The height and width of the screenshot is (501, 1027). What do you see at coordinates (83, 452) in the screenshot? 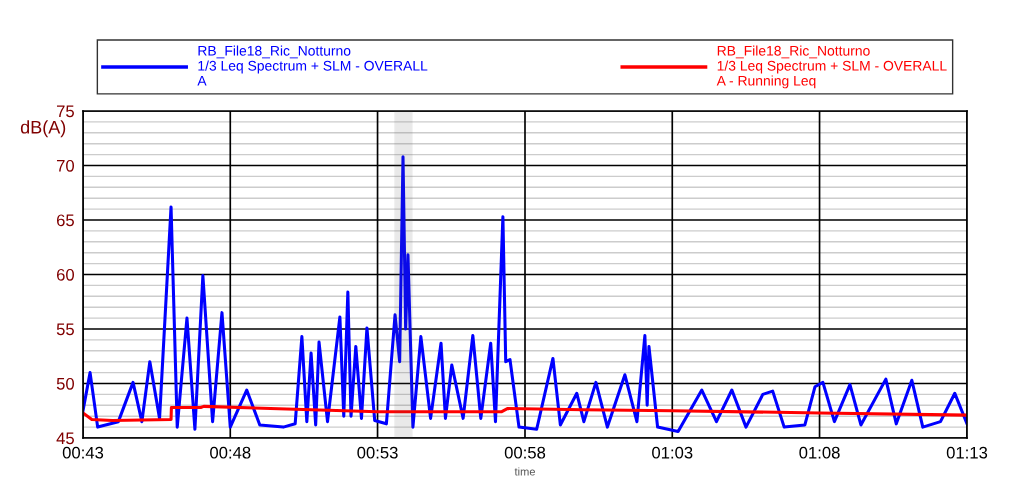
I see `x-tick-label: 00:43` at bounding box center [83, 452].